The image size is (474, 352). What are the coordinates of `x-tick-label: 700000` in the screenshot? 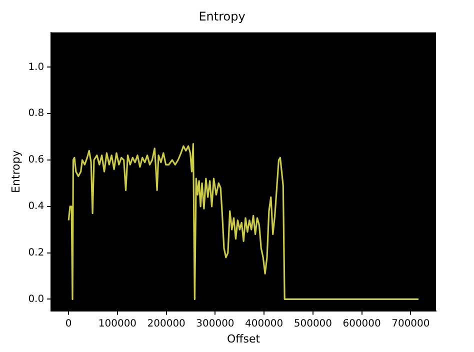 It's located at (411, 324).